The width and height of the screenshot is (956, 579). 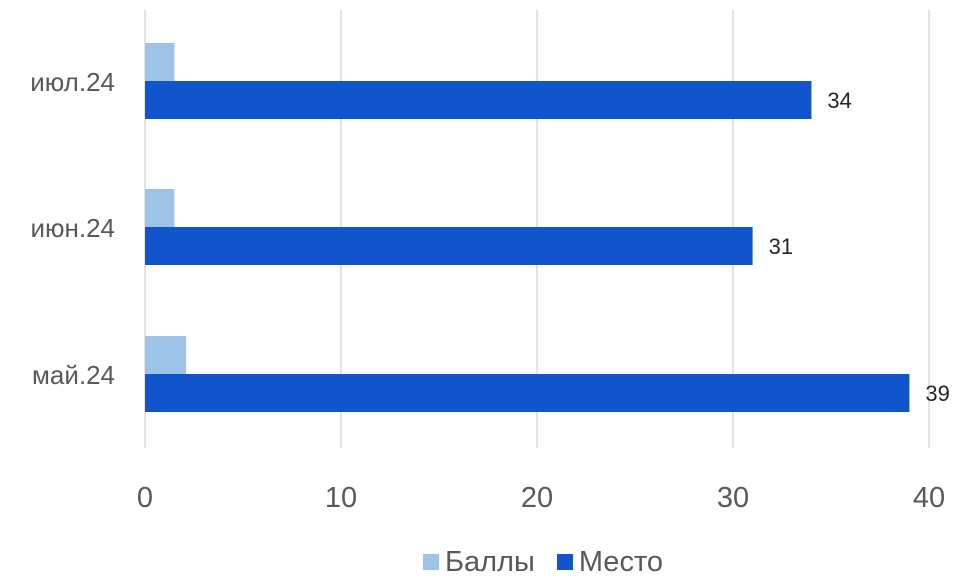 What do you see at coordinates (621, 562) in the screenshot?
I see `legend-label-mesto: Место` at bounding box center [621, 562].